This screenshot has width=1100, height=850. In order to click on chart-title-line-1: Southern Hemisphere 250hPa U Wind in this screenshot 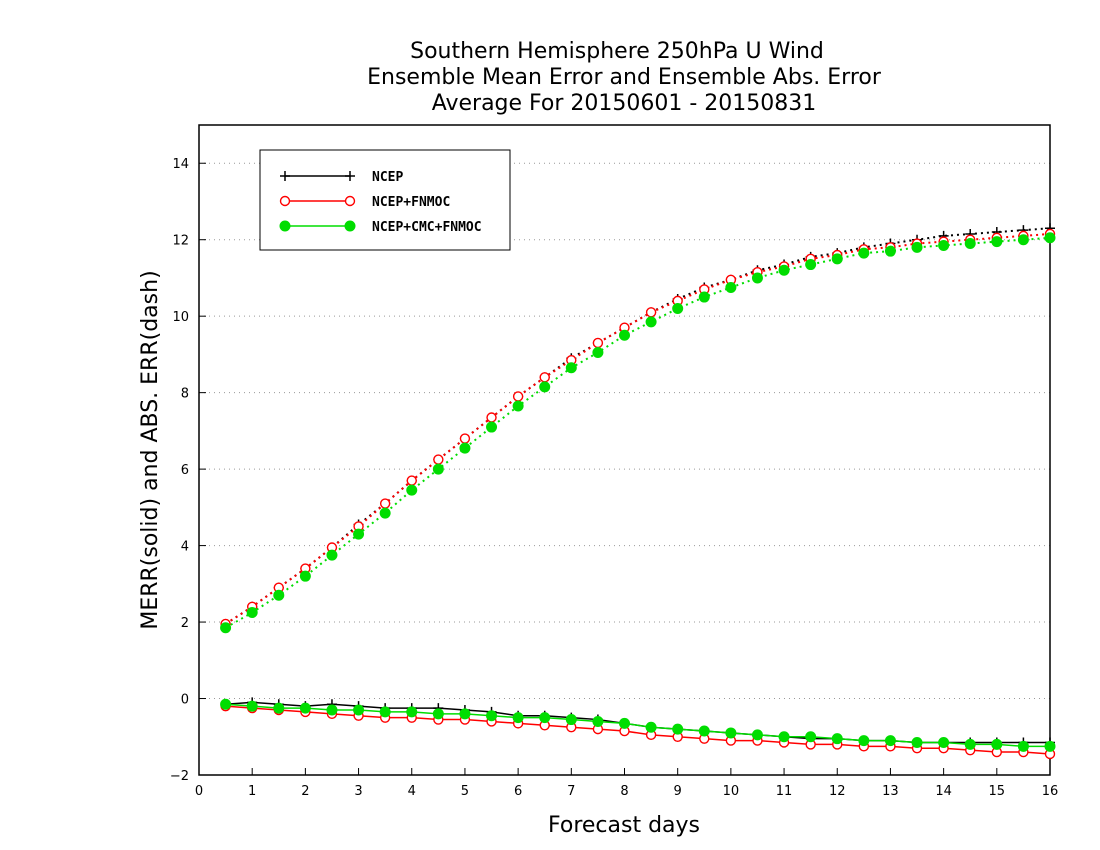, I will do `click(617, 51)`.